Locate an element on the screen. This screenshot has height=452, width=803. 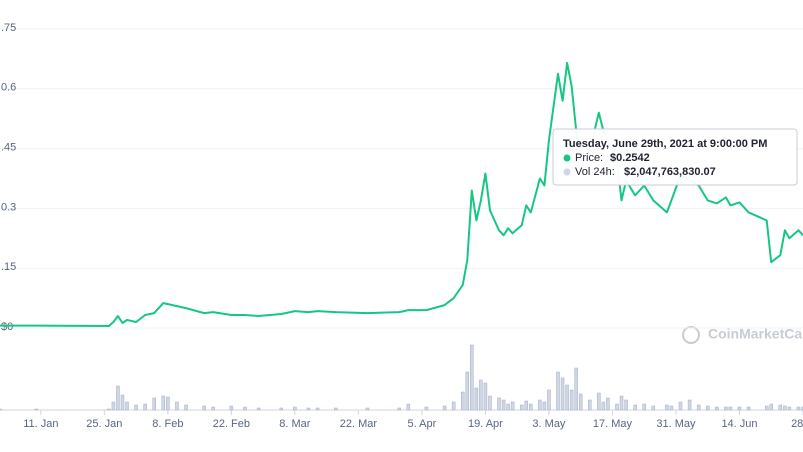
x-tick-label: 17. May is located at coordinates (613, 424).